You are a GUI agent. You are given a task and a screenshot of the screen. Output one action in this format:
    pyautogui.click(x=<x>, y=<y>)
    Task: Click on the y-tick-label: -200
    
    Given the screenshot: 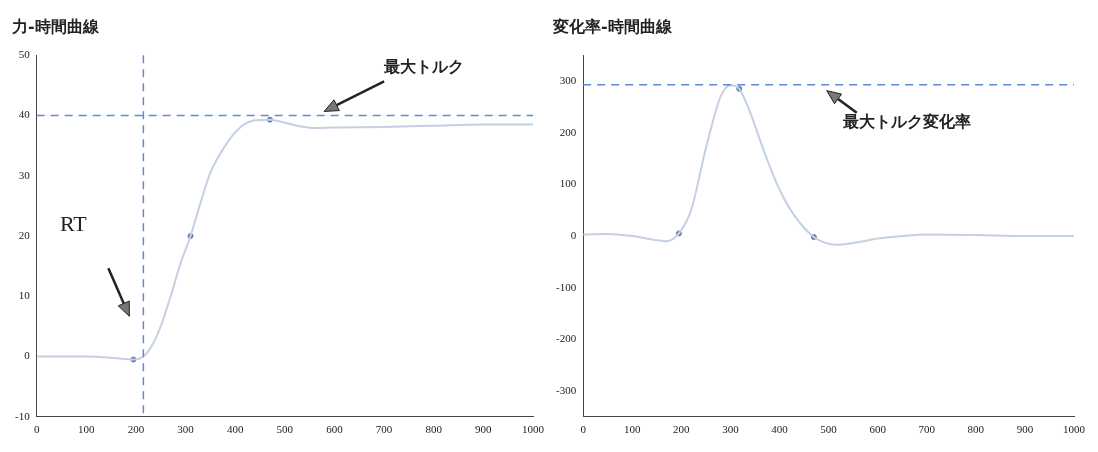 What is the action you would take?
    pyautogui.click(x=566, y=338)
    